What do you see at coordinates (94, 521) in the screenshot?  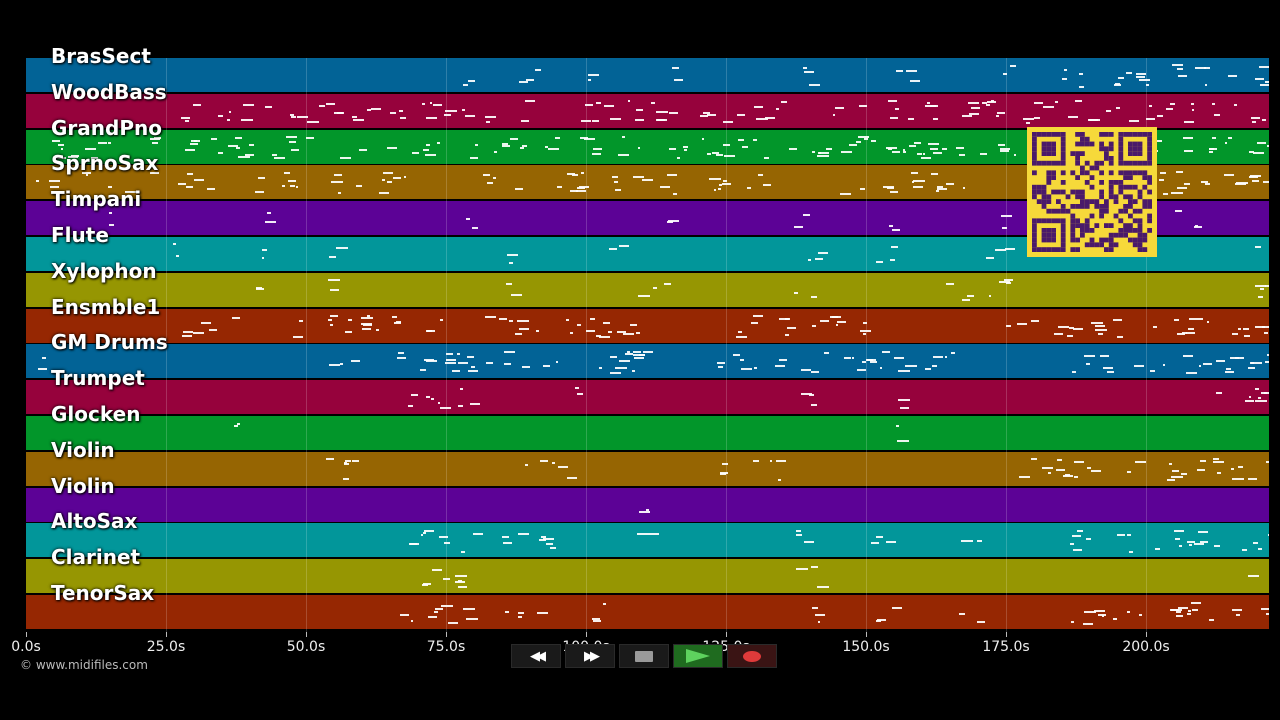 I see `track-name: AltoSax` at bounding box center [94, 521].